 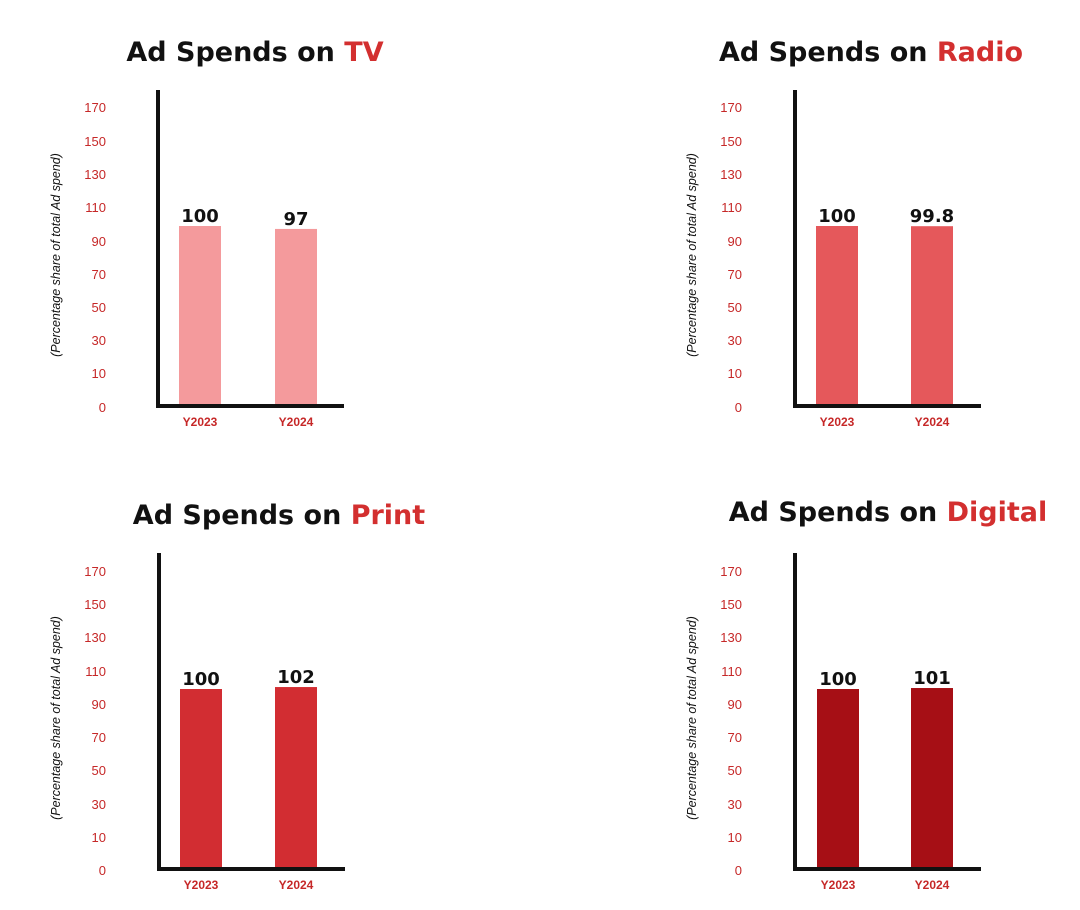 I want to click on chart-title: Ad Spends on Print, so click(x=279, y=515).